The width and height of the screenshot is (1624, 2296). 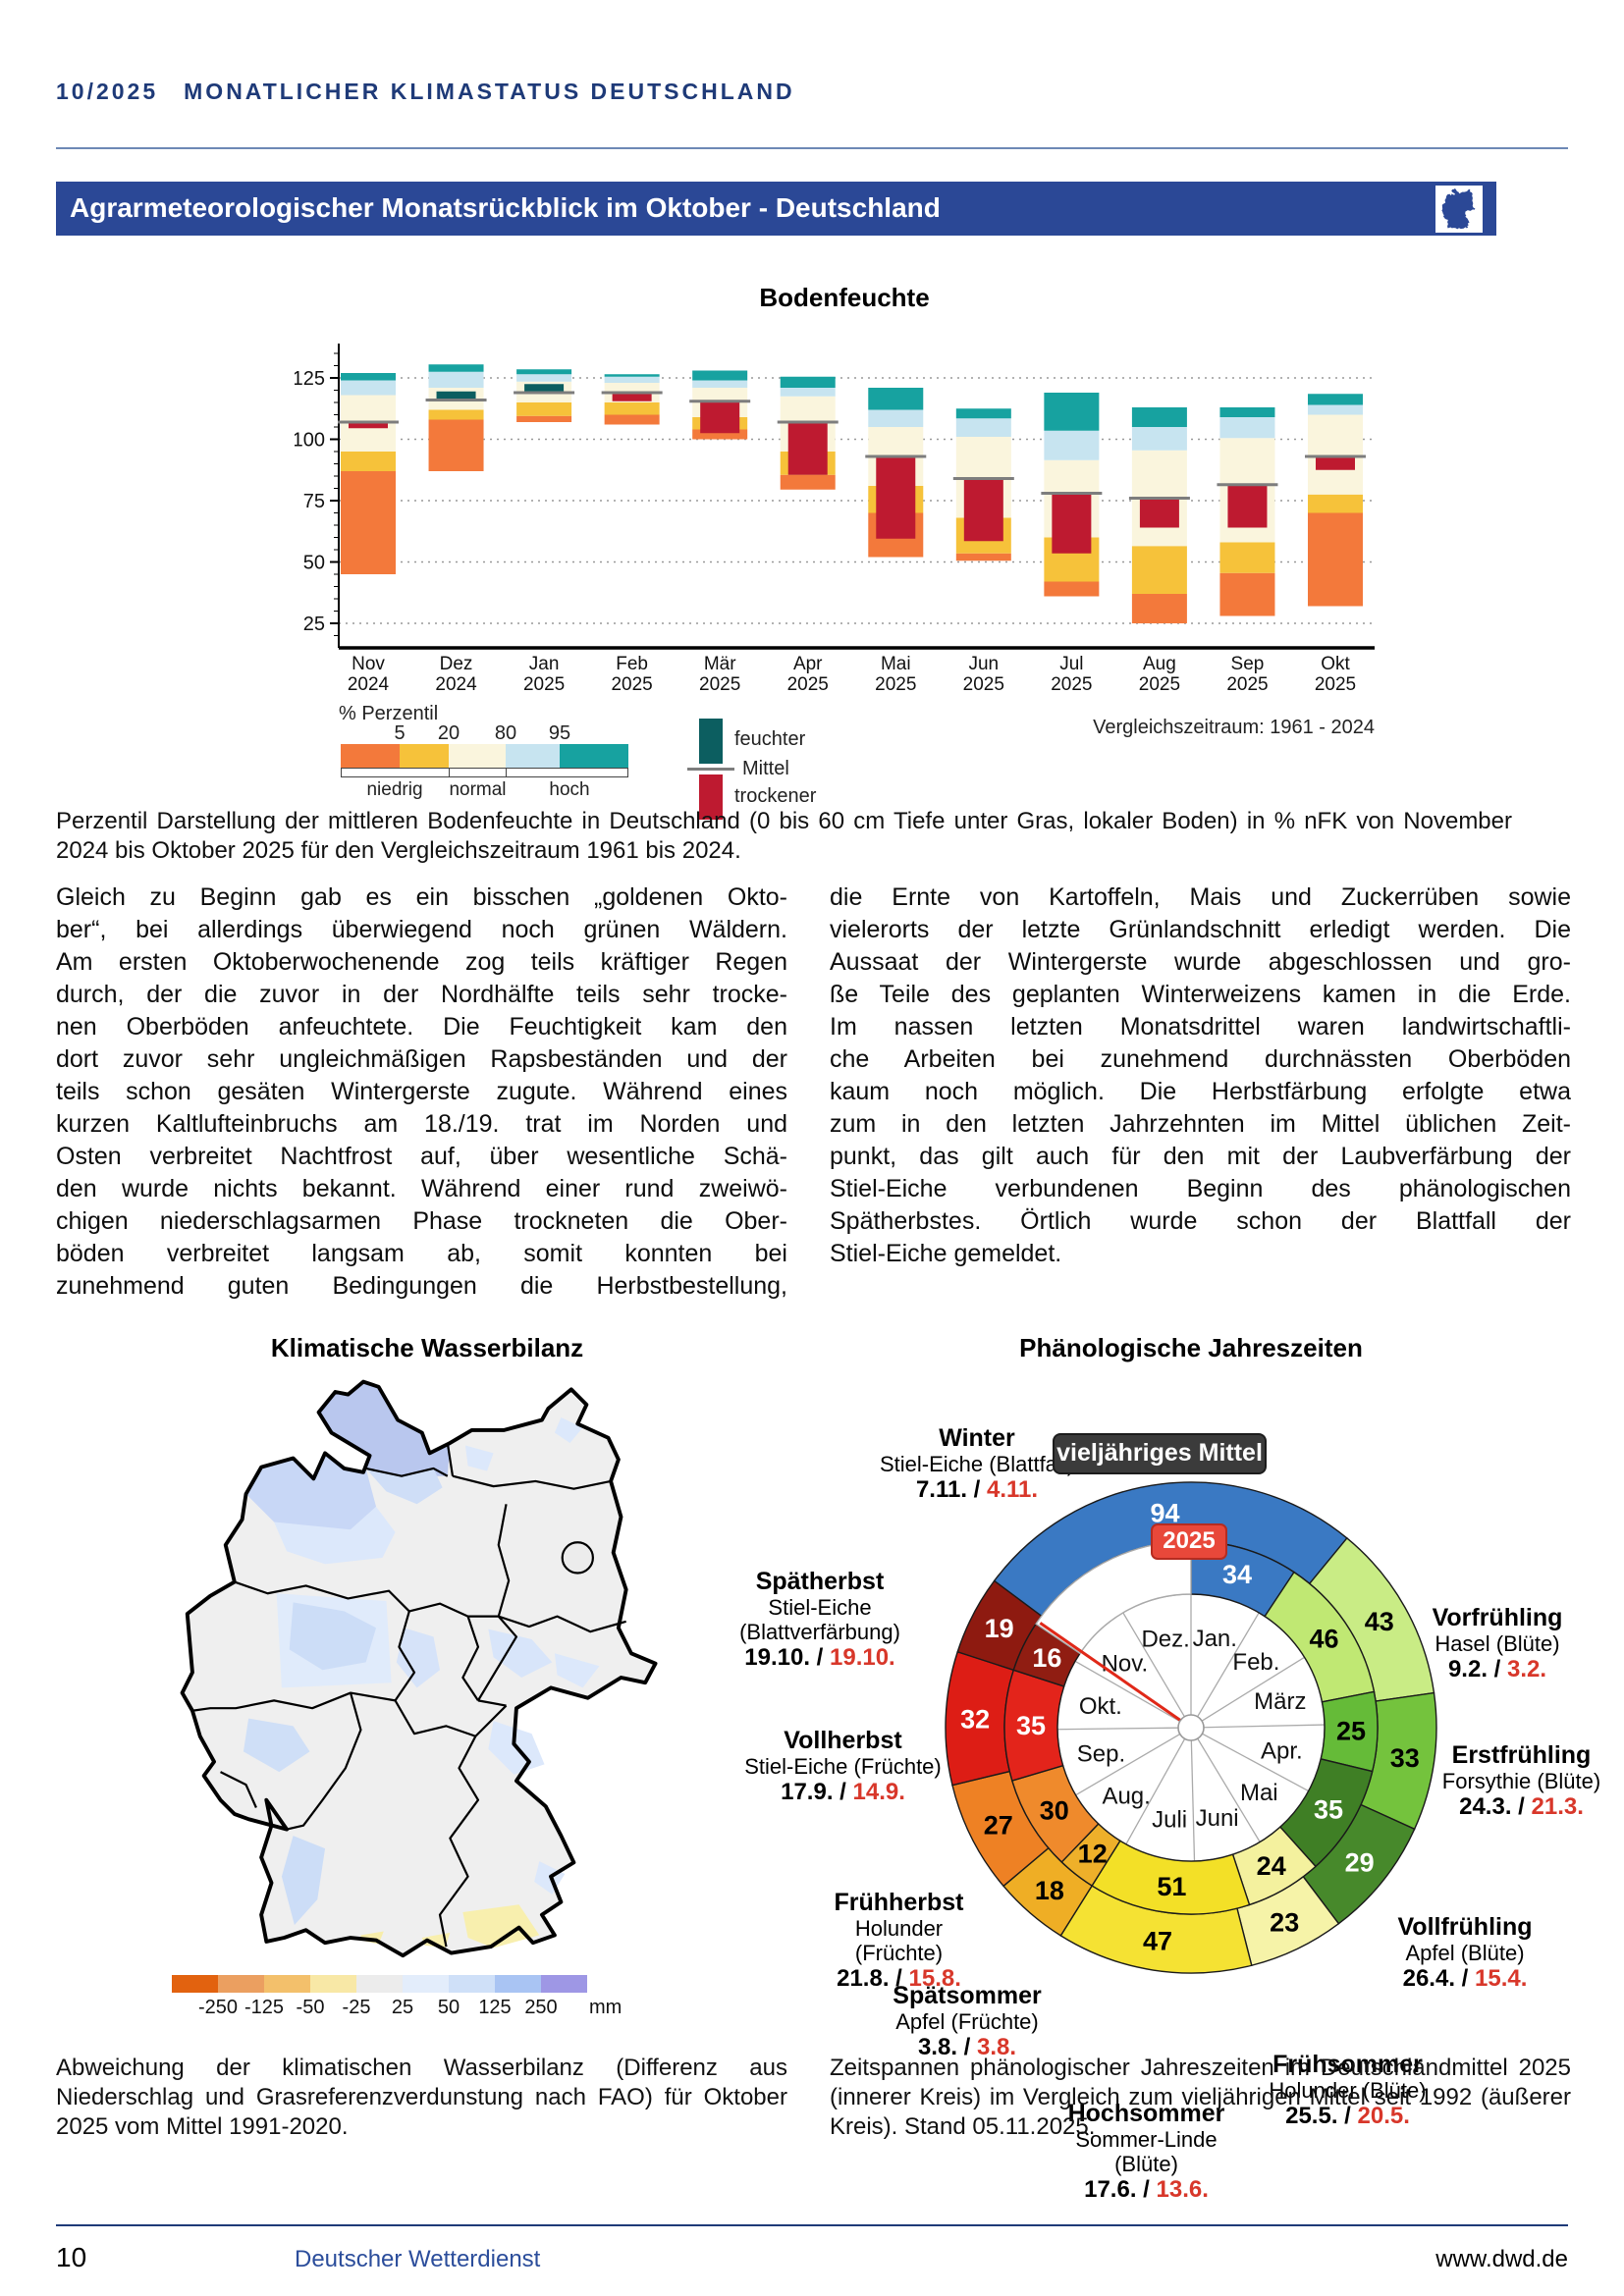 I want to click on season-phase: Holunder (Blüte), so click(x=1348, y=2090).